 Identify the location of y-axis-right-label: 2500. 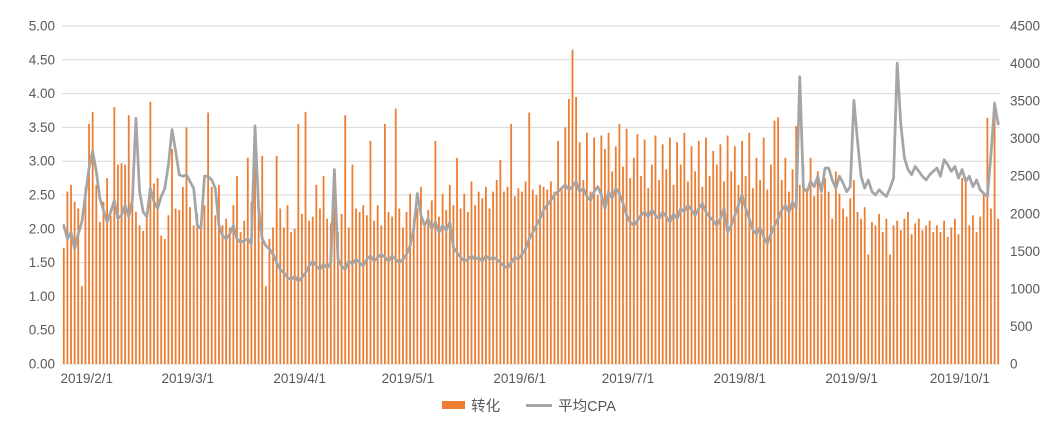
(1025, 176).